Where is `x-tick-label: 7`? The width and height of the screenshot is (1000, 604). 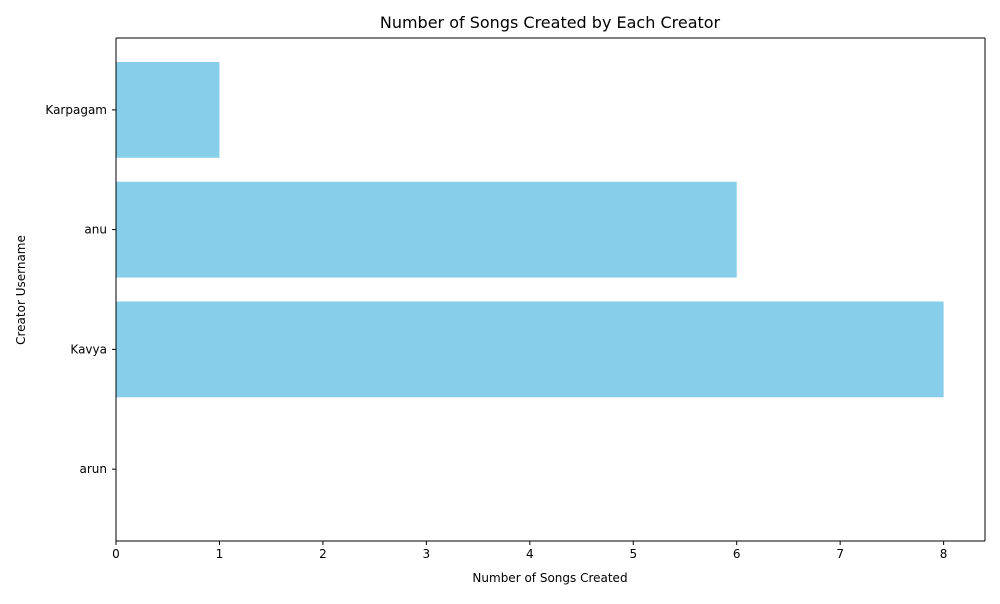 x-tick-label: 7 is located at coordinates (840, 554).